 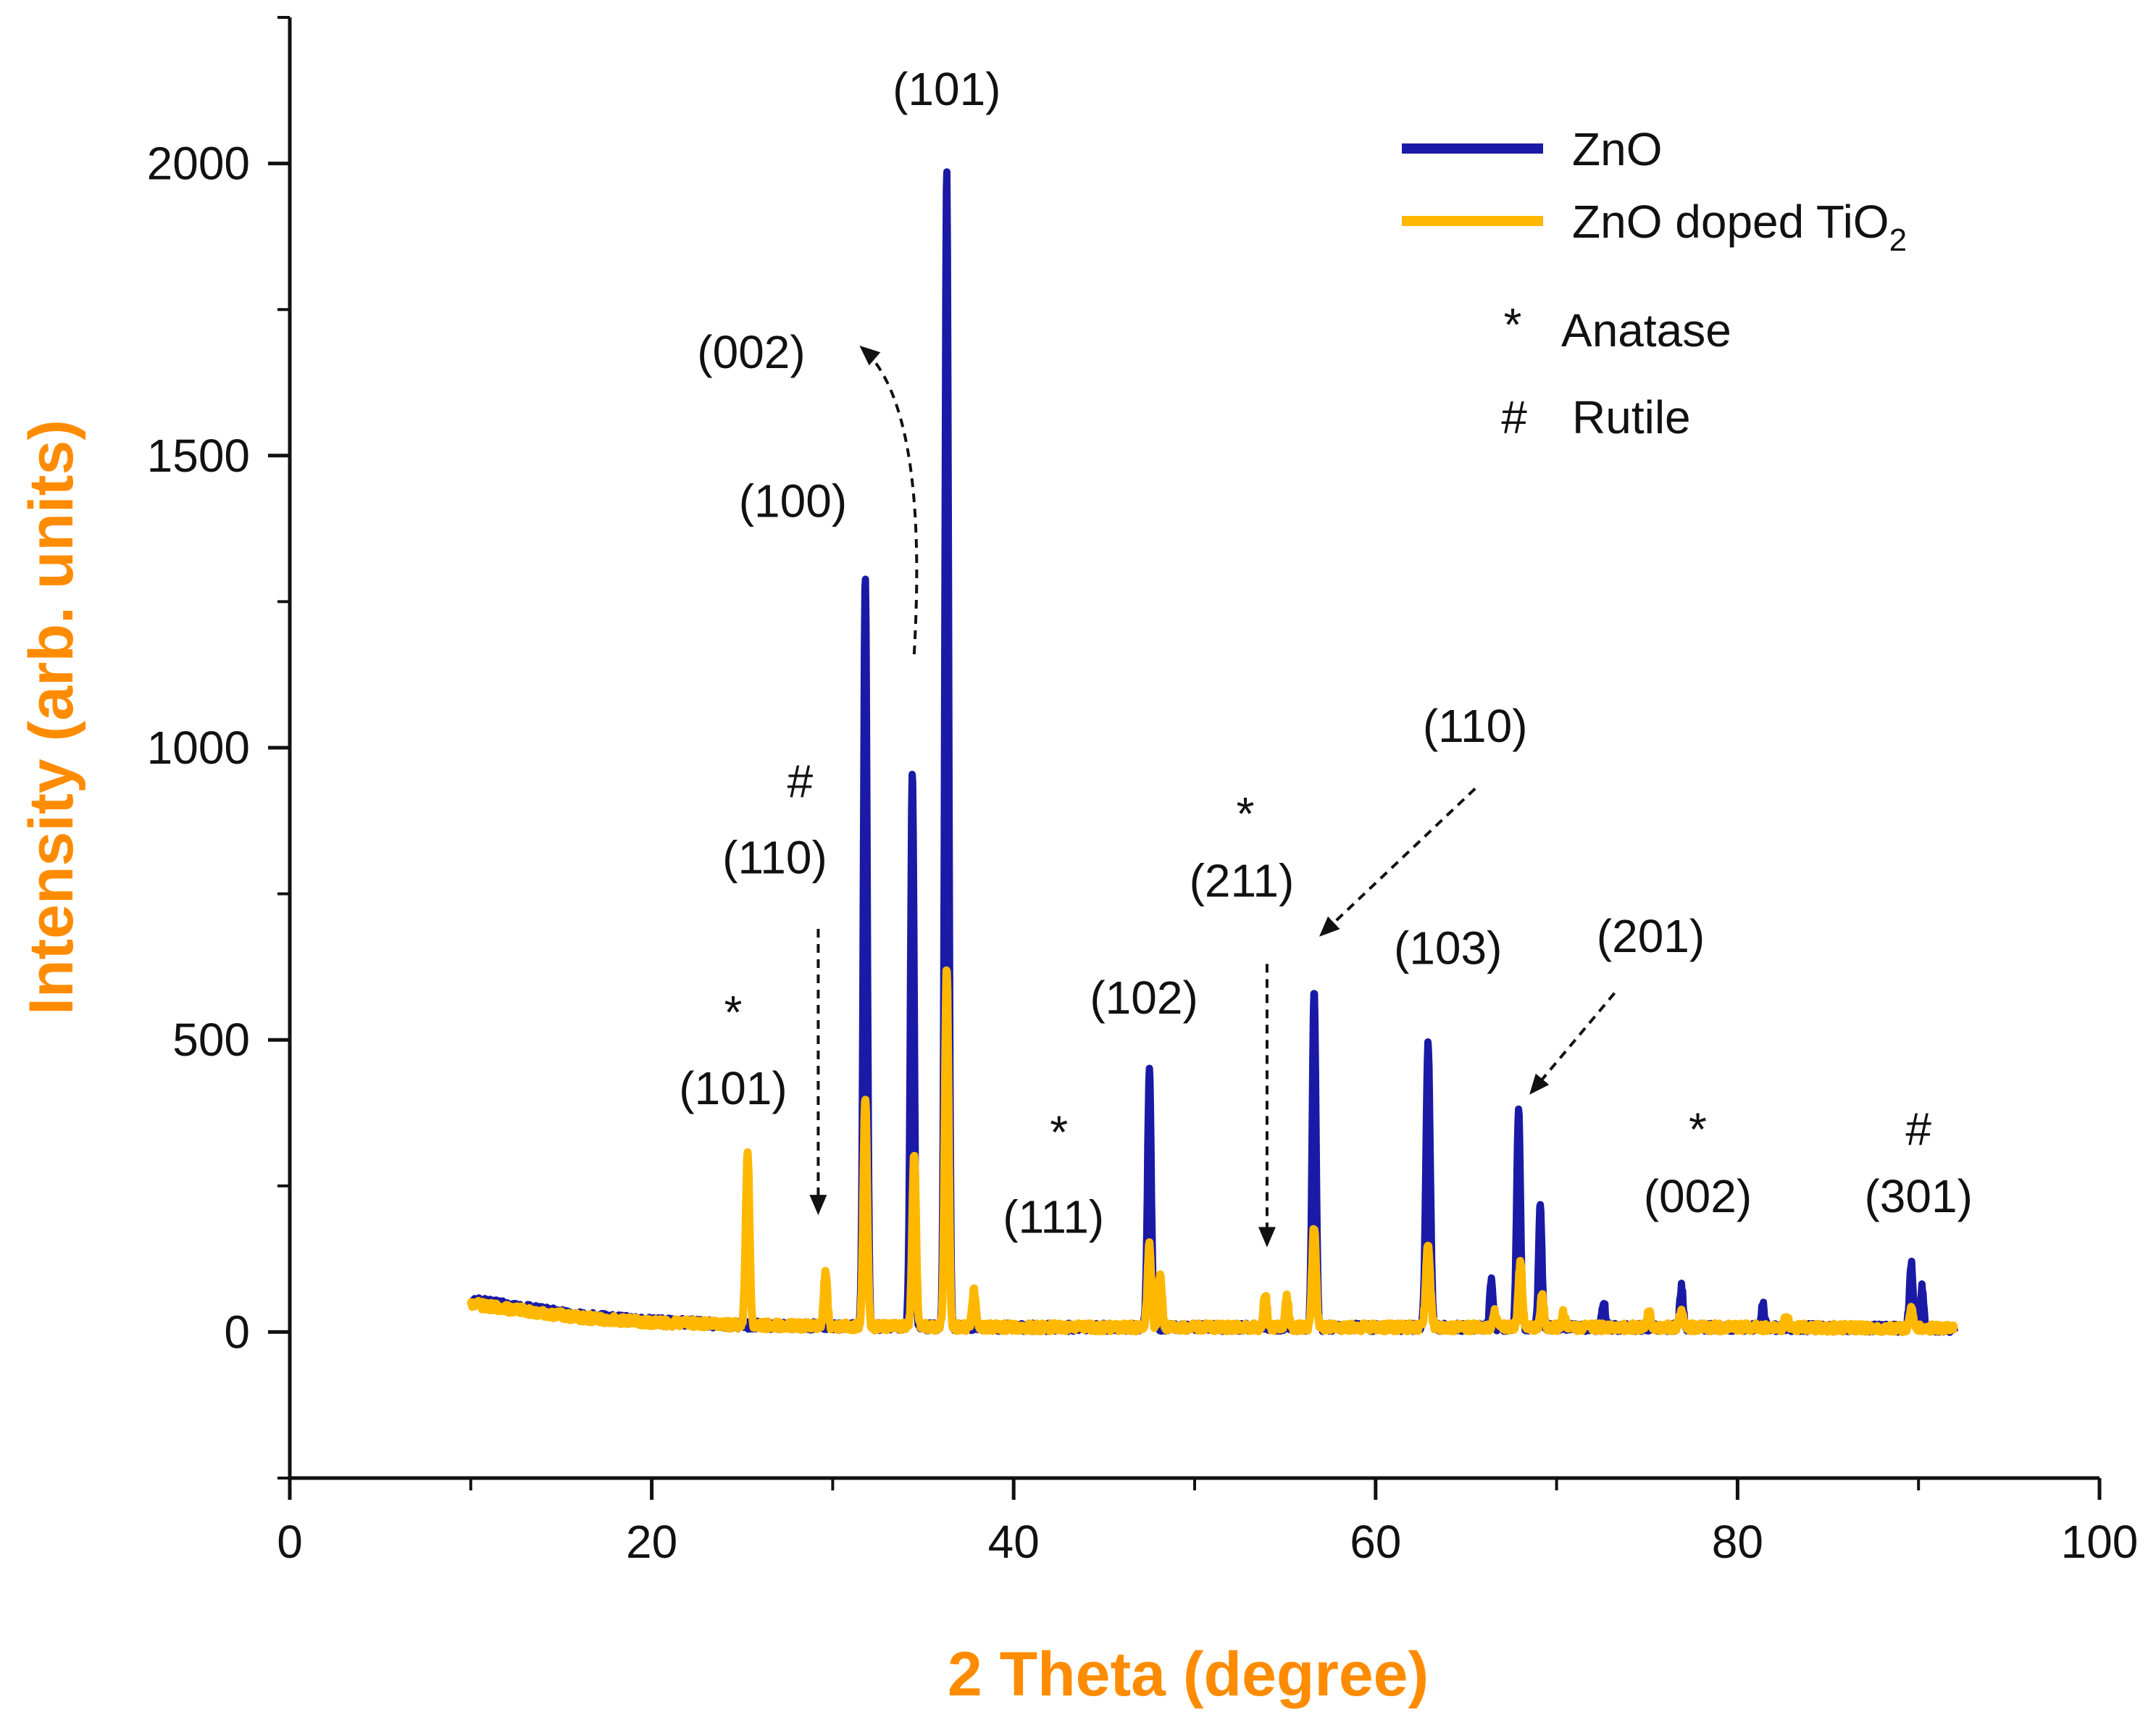 I want to click on peak-label: (211), so click(x=1242, y=881).